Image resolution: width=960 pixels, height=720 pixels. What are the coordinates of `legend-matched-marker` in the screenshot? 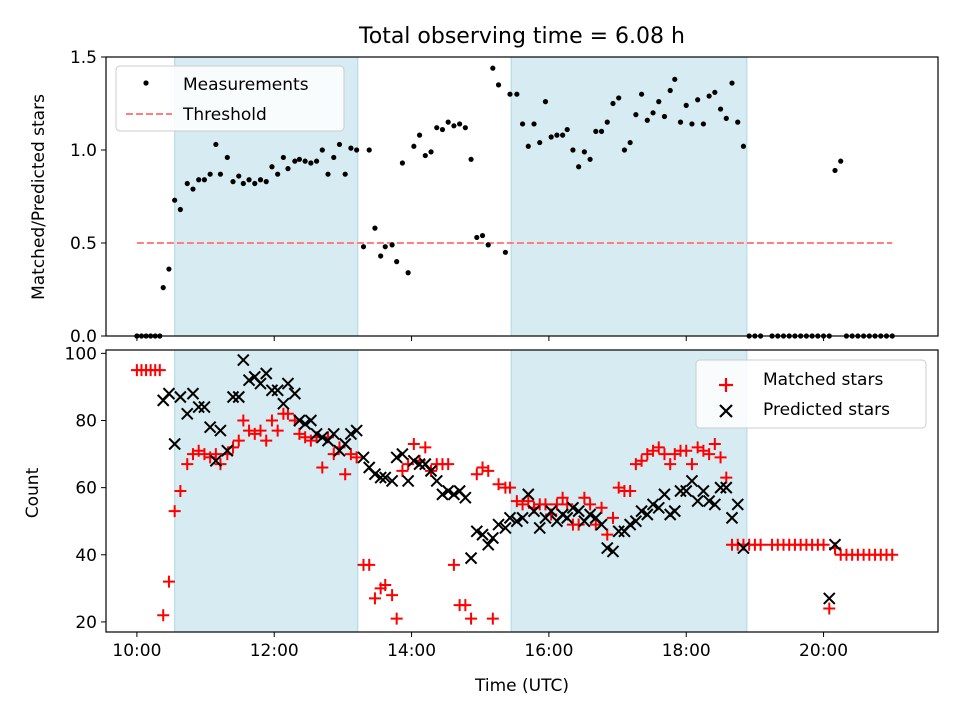 It's located at (726, 385).